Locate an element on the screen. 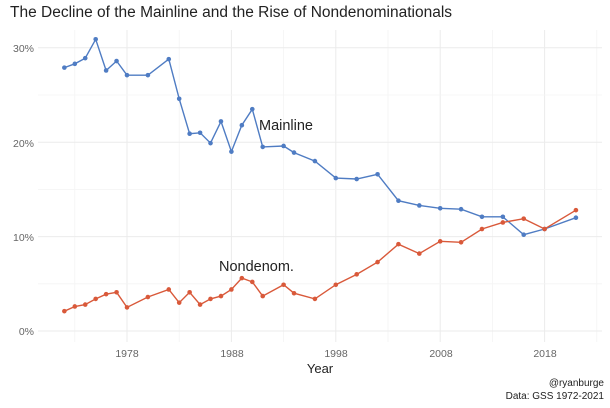 Image resolution: width=610 pixels, height=408 pixels. caption-source: Data: GSS 1972-2021 is located at coordinates (555, 396).